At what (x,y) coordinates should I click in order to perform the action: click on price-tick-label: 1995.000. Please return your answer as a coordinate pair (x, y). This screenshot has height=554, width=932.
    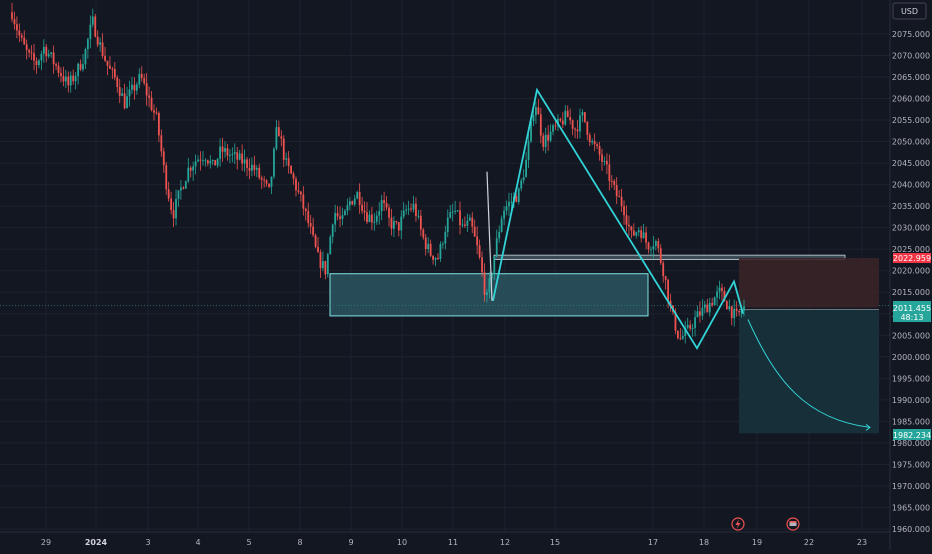
    Looking at the image, I should click on (911, 378).